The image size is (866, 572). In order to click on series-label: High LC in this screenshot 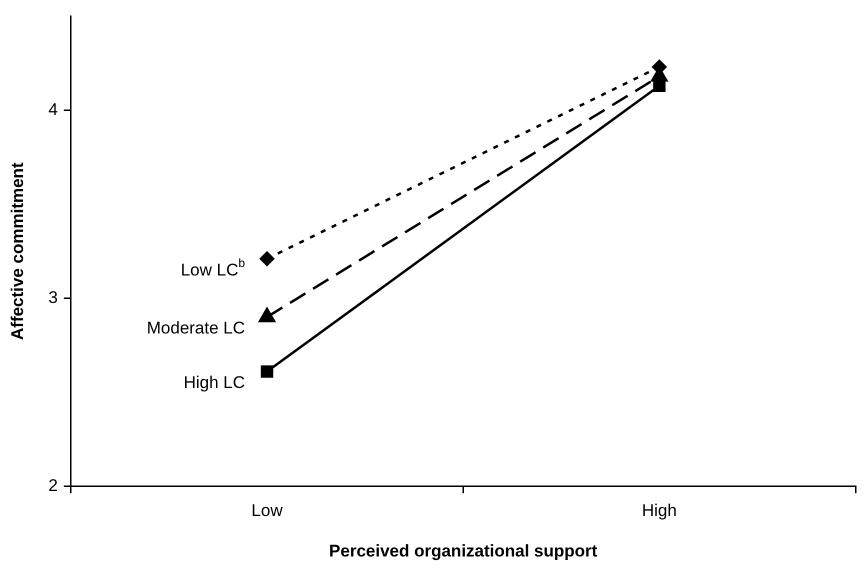, I will do `click(215, 382)`.